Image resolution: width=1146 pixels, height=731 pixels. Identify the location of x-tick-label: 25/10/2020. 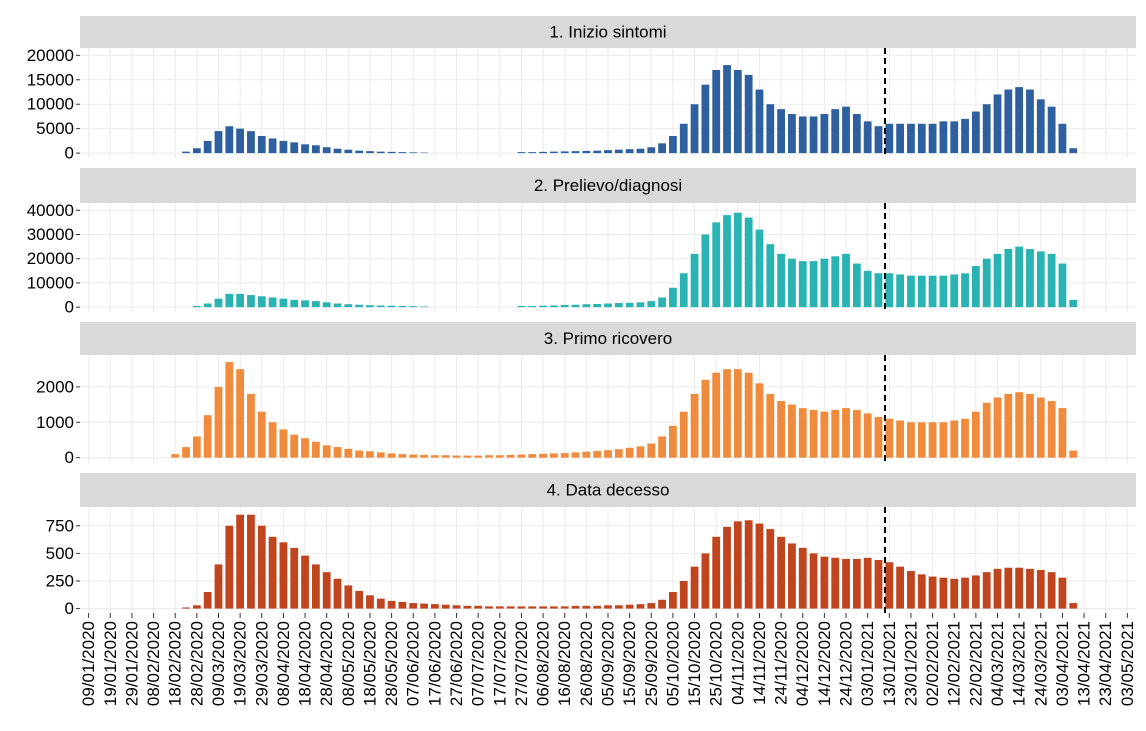
(716, 663).